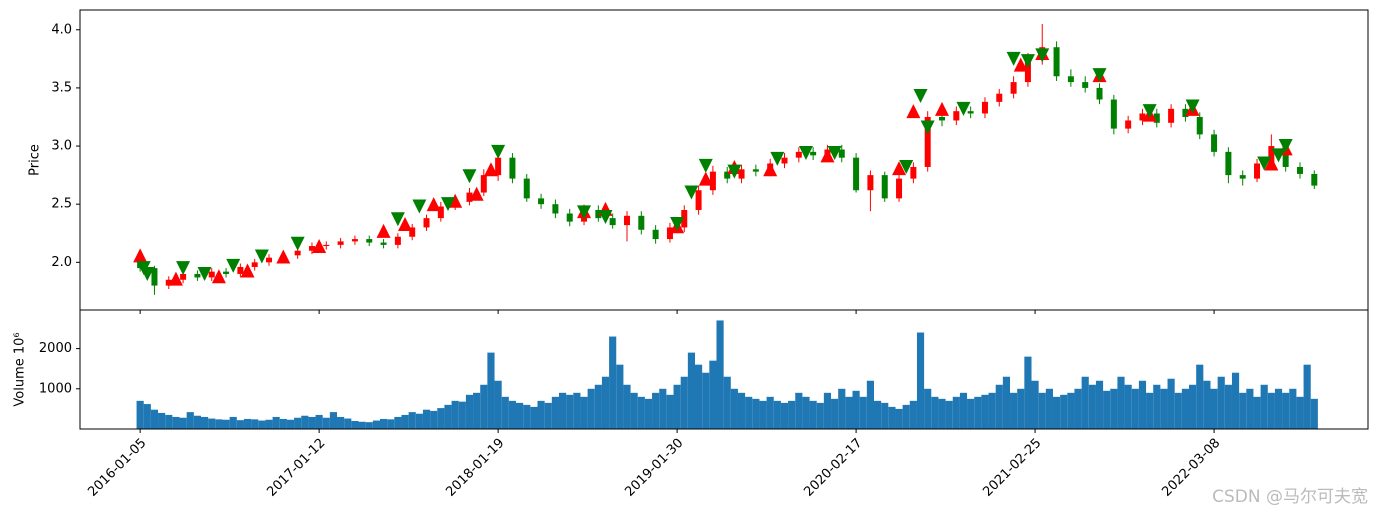 The height and width of the screenshot is (516, 1385). Describe the element at coordinates (654, 468) in the screenshot. I see `x-tick-label: 2019-01-30` at that location.